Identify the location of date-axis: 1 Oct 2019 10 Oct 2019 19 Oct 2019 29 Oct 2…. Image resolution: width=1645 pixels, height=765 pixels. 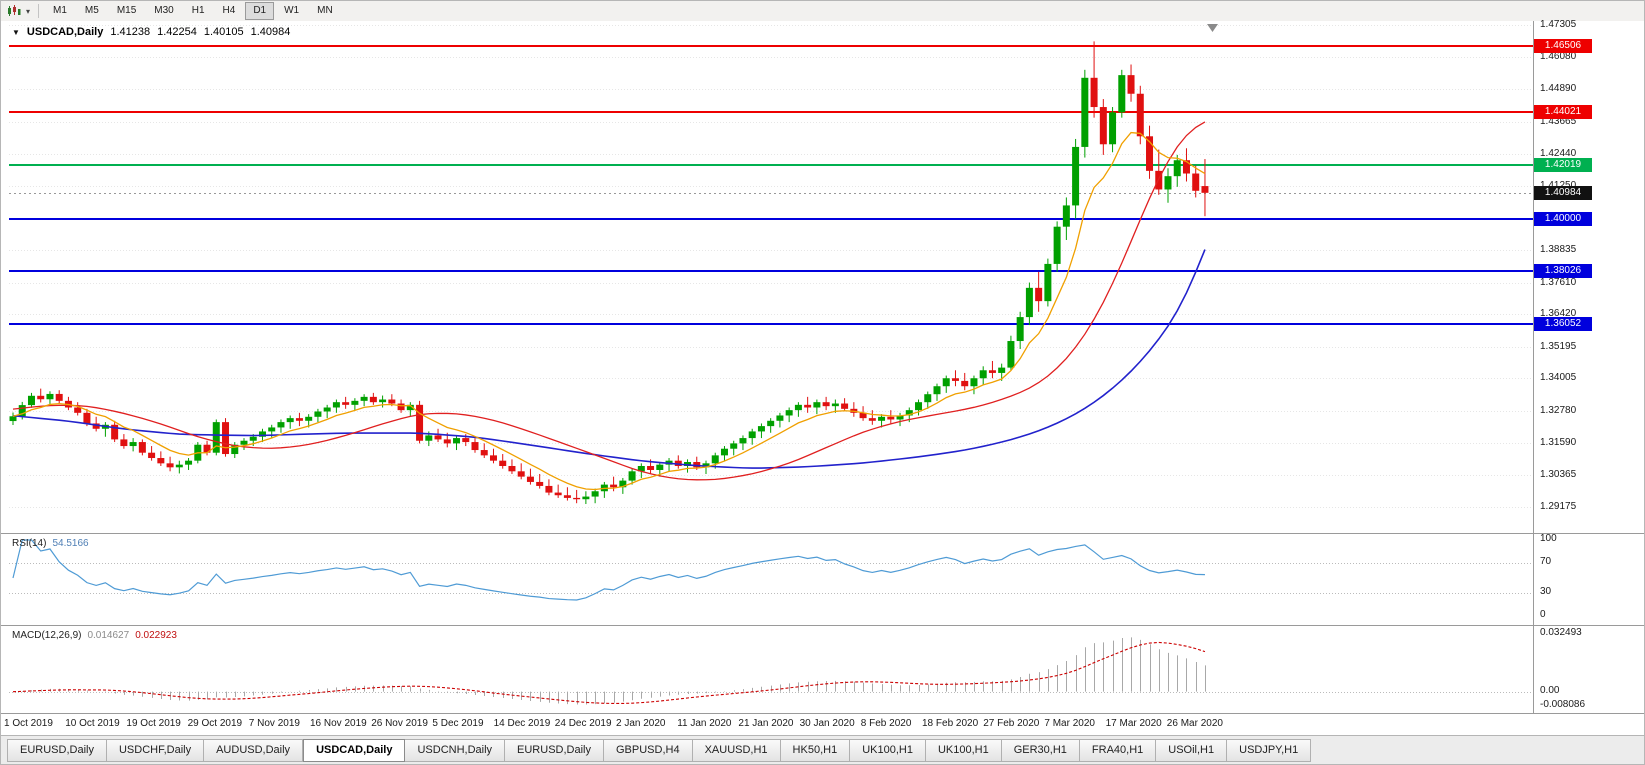
(822, 724).